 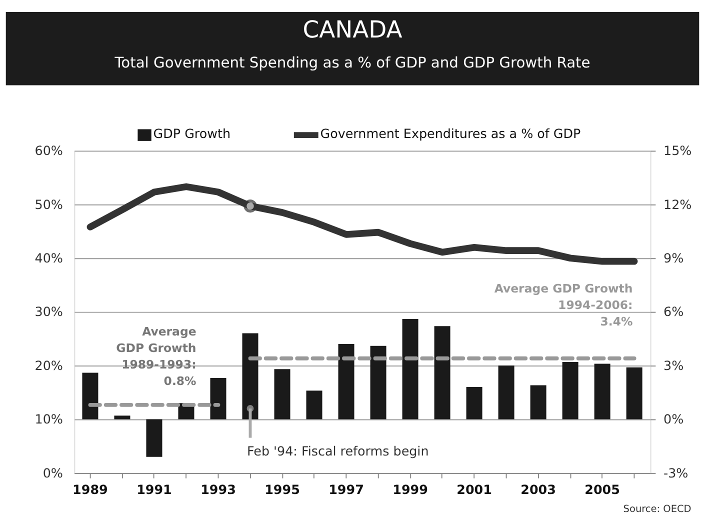 What do you see at coordinates (48, 150) in the screenshot?
I see `y-tick-label: 60%` at bounding box center [48, 150].